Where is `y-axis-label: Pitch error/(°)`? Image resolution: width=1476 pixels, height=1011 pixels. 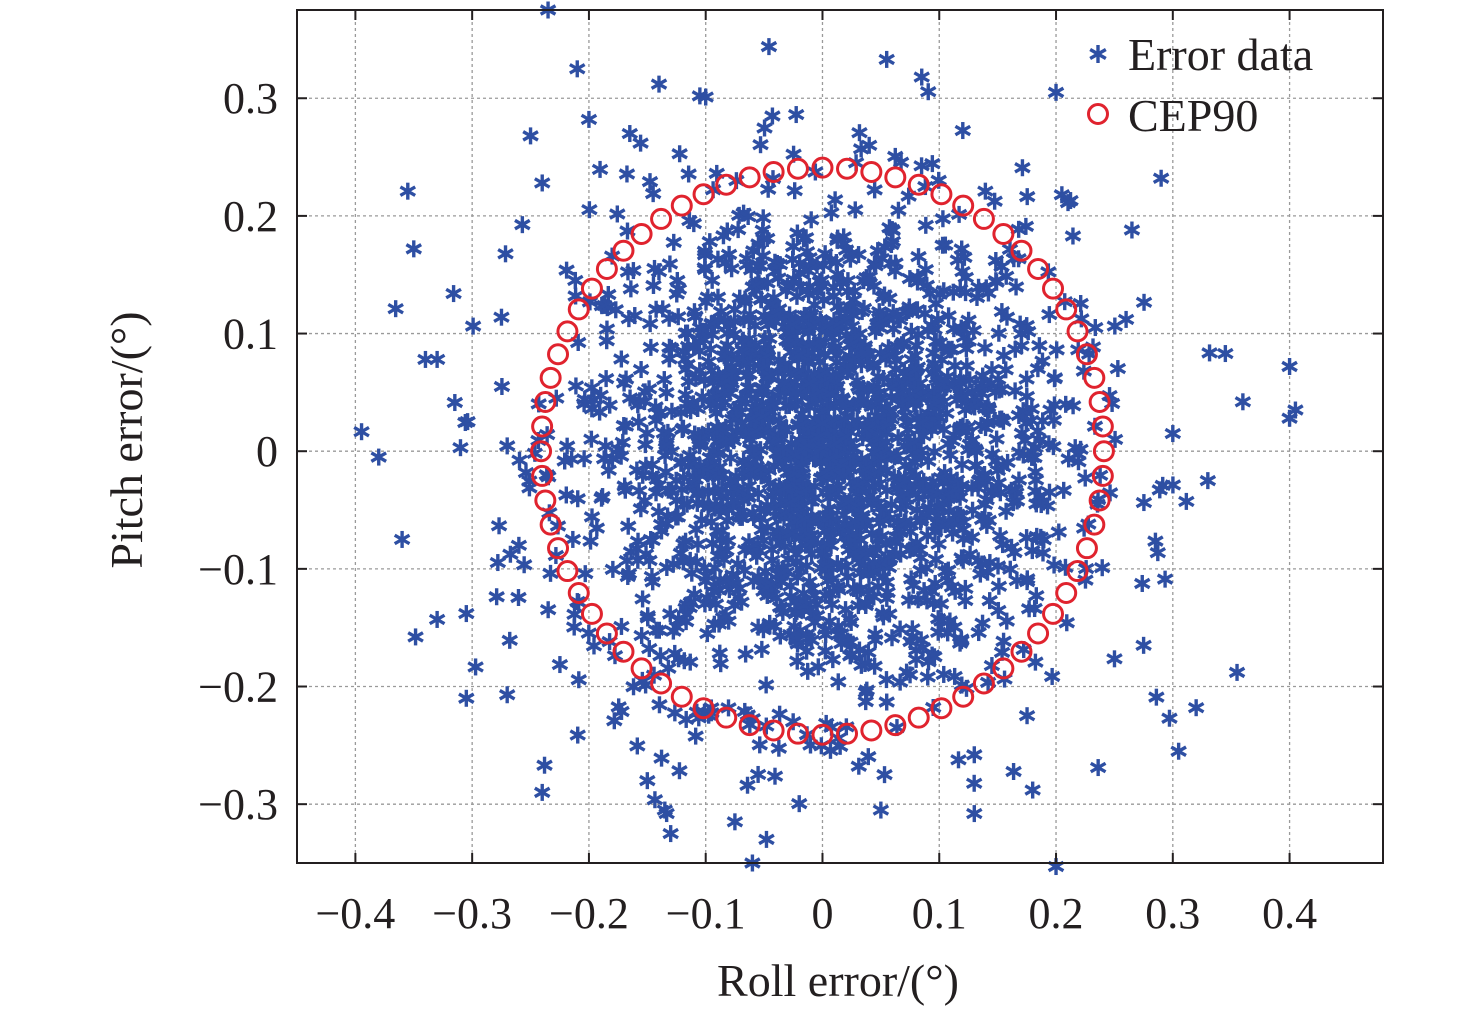 y-axis-label: Pitch error/(°) is located at coordinates (126, 439).